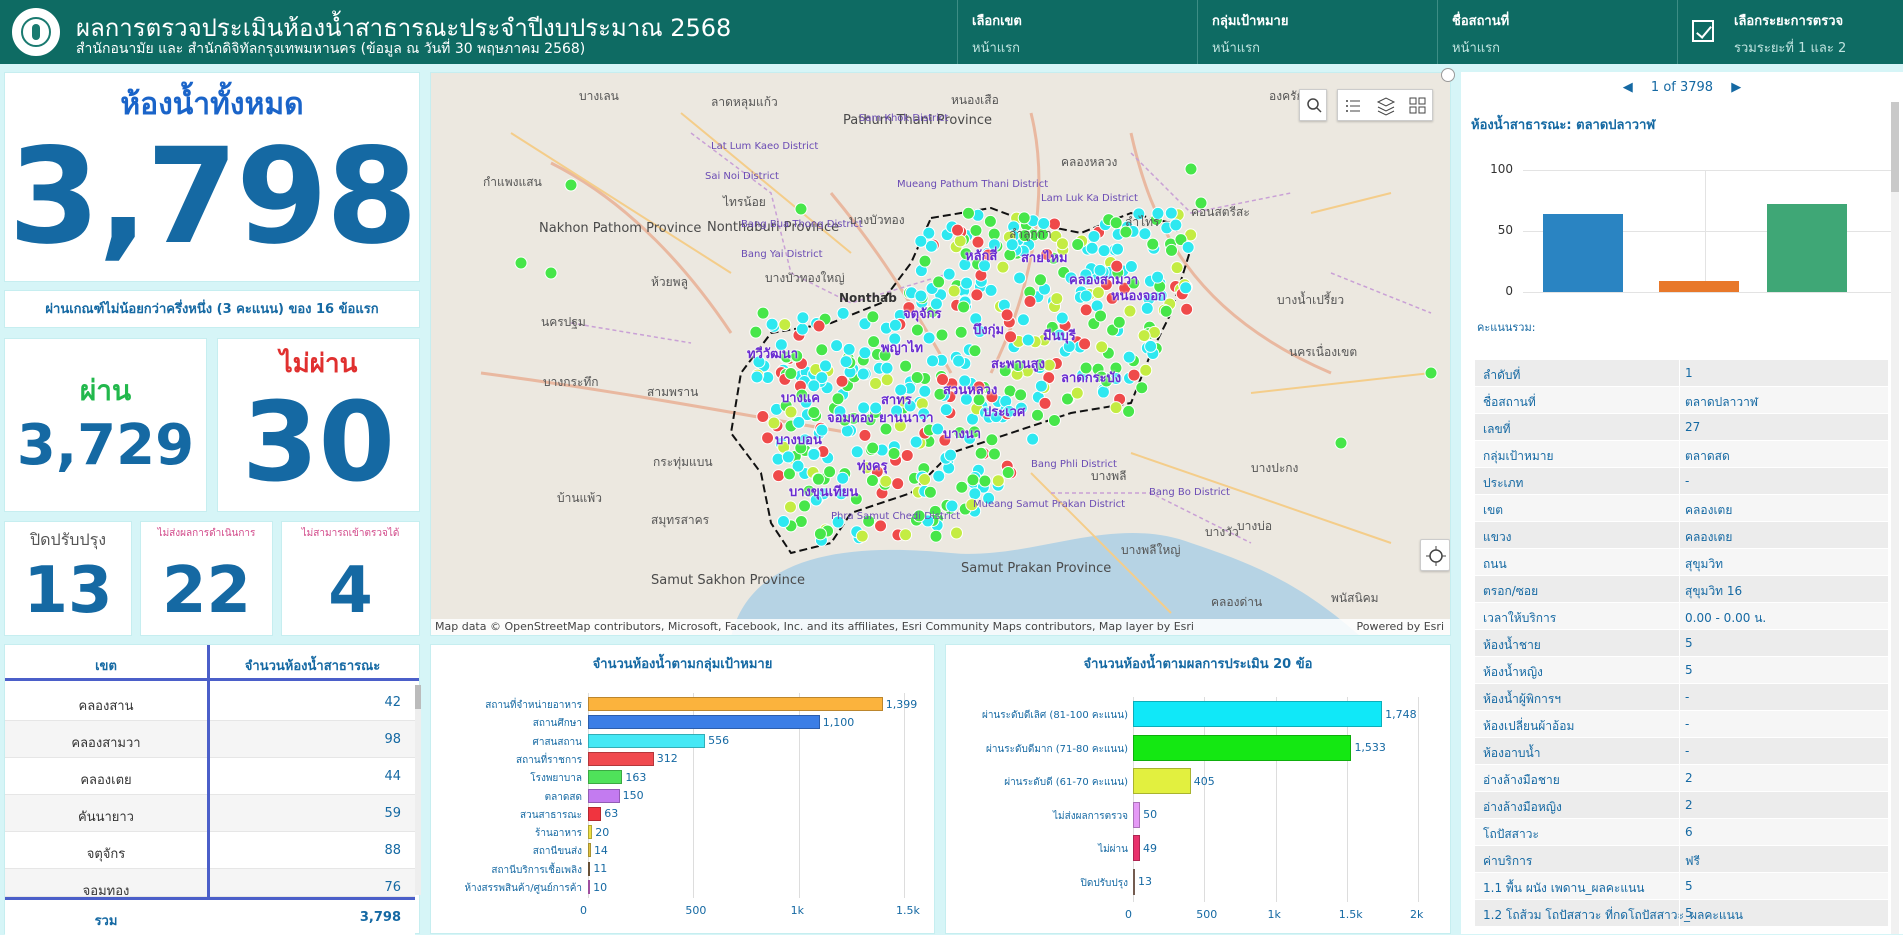 This screenshot has height=935, width=1903. What do you see at coordinates (312, 666) in the screenshot?
I see `column-header-count: จำนวนห้องน้ำสาธารณะ` at bounding box center [312, 666].